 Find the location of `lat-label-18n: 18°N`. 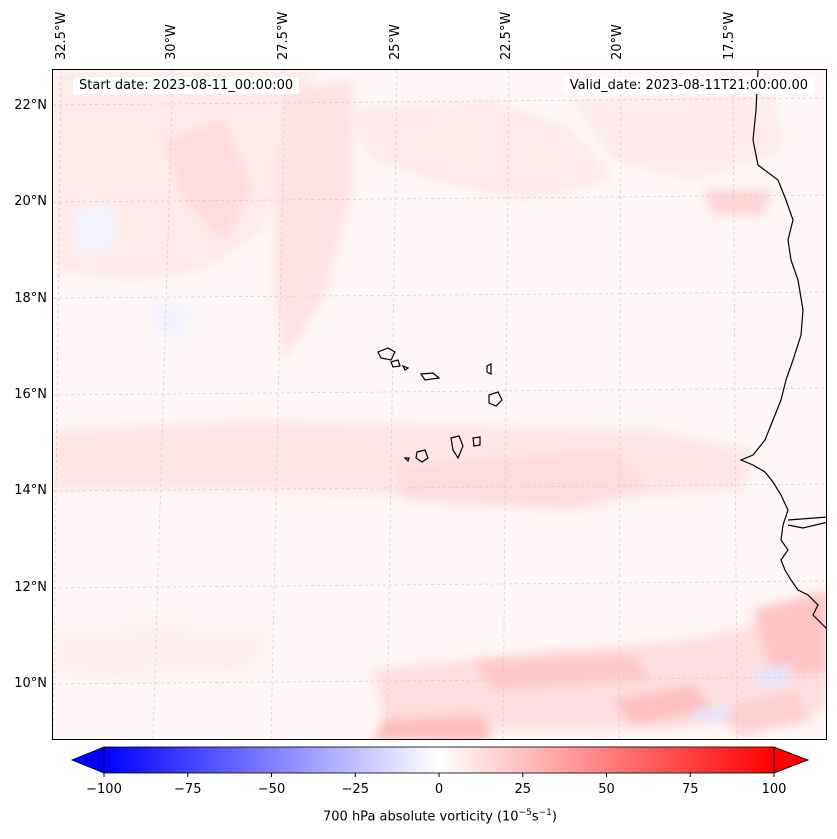

lat-label-18n: 18°N is located at coordinates (30, 298).